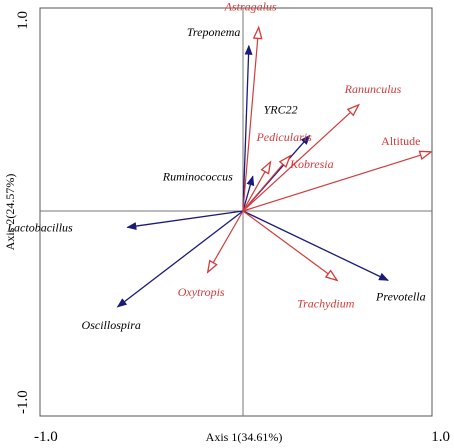 The height and width of the screenshot is (448, 454). What do you see at coordinates (311, 164) in the screenshot?
I see `vector-label-kobresia: Kobresia` at bounding box center [311, 164].